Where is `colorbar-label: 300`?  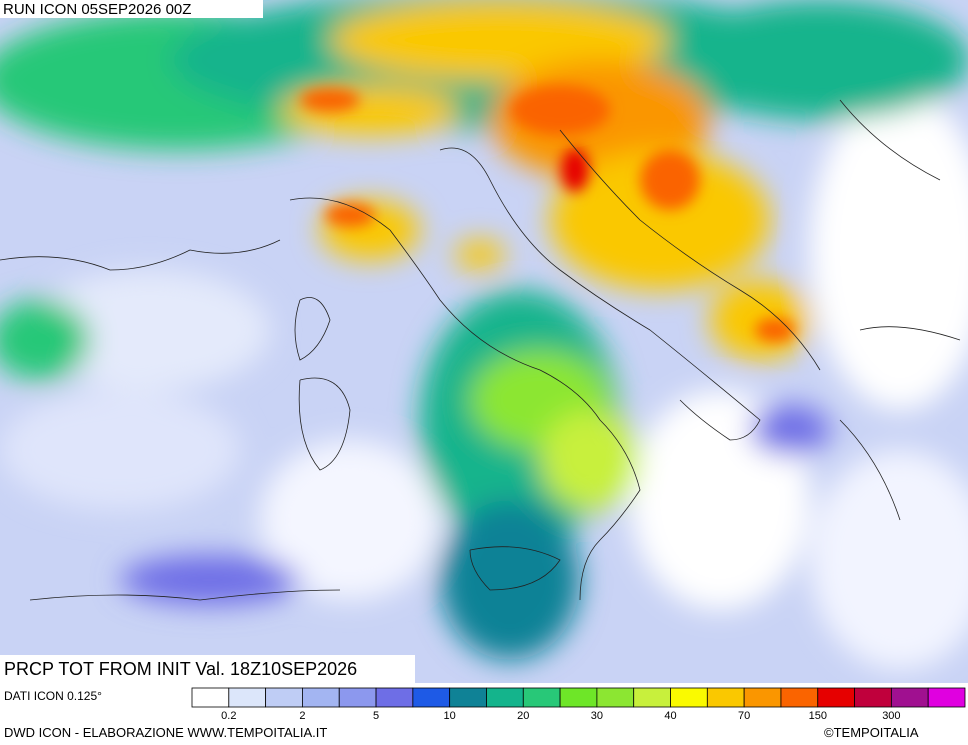
colorbar-label: 300 is located at coordinates (891, 716).